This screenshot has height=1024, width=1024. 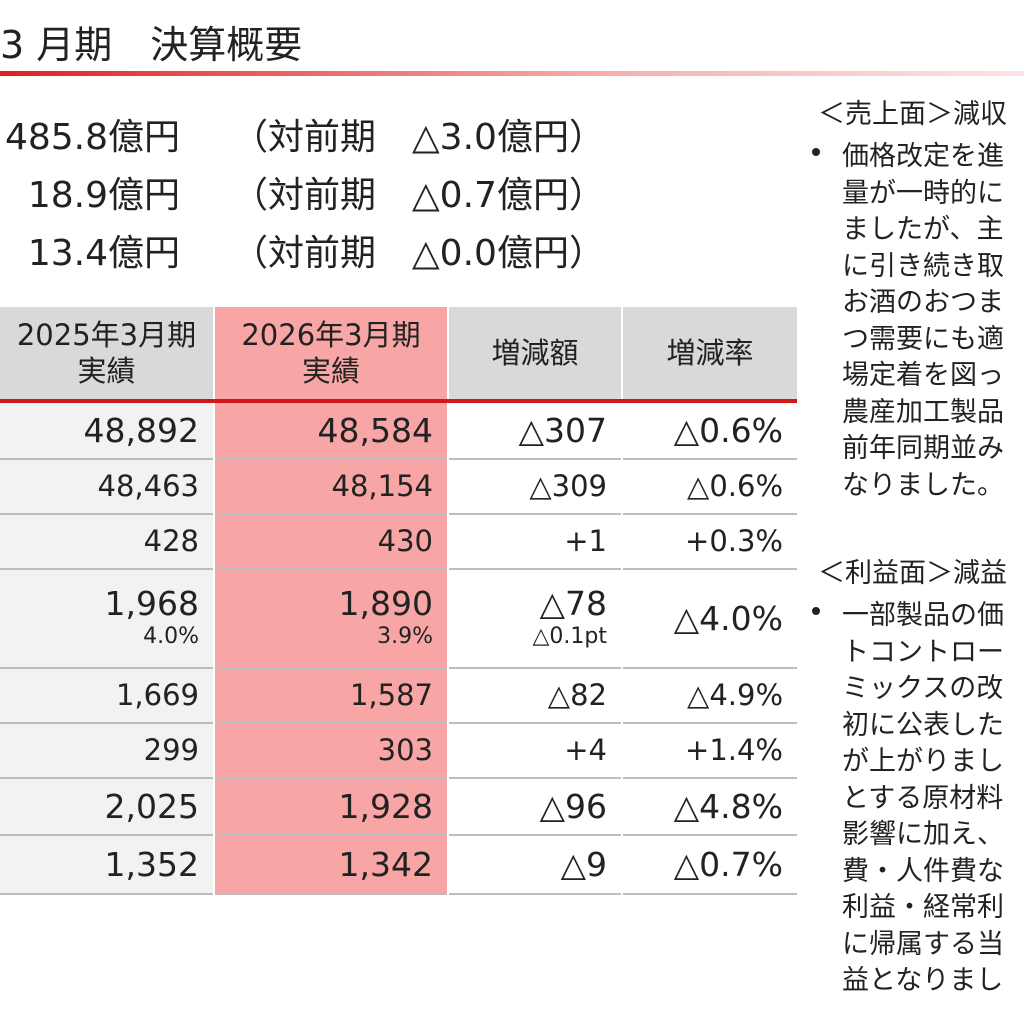 What do you see at coordinates (923, 980) in the screenshot?
I see `note-line: 益となりまし` at bounding box center [923, 980].